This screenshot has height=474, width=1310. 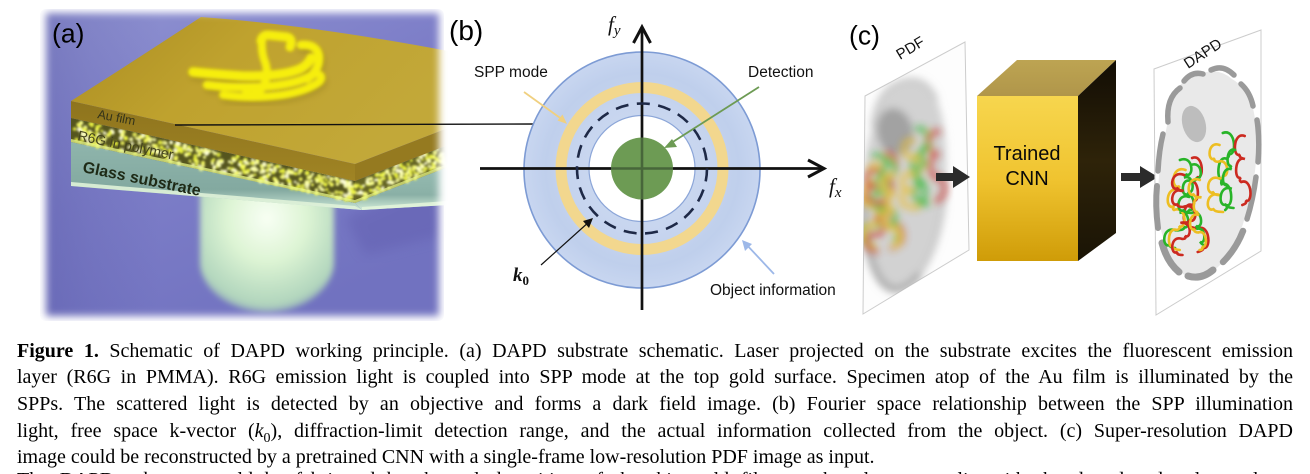 I want to click on svg-text: Object information, so click(x=773, y=290).